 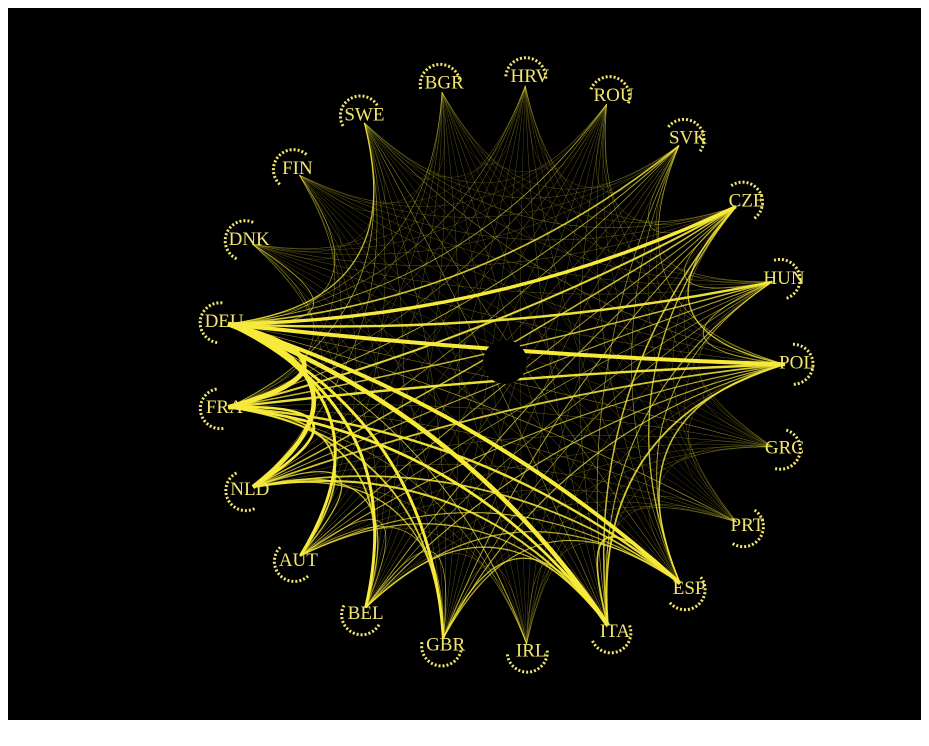 What do you see at coordinates (366, 613) in the screenshot?
I see `node-label: BEL` at bounding box center [366, 613].